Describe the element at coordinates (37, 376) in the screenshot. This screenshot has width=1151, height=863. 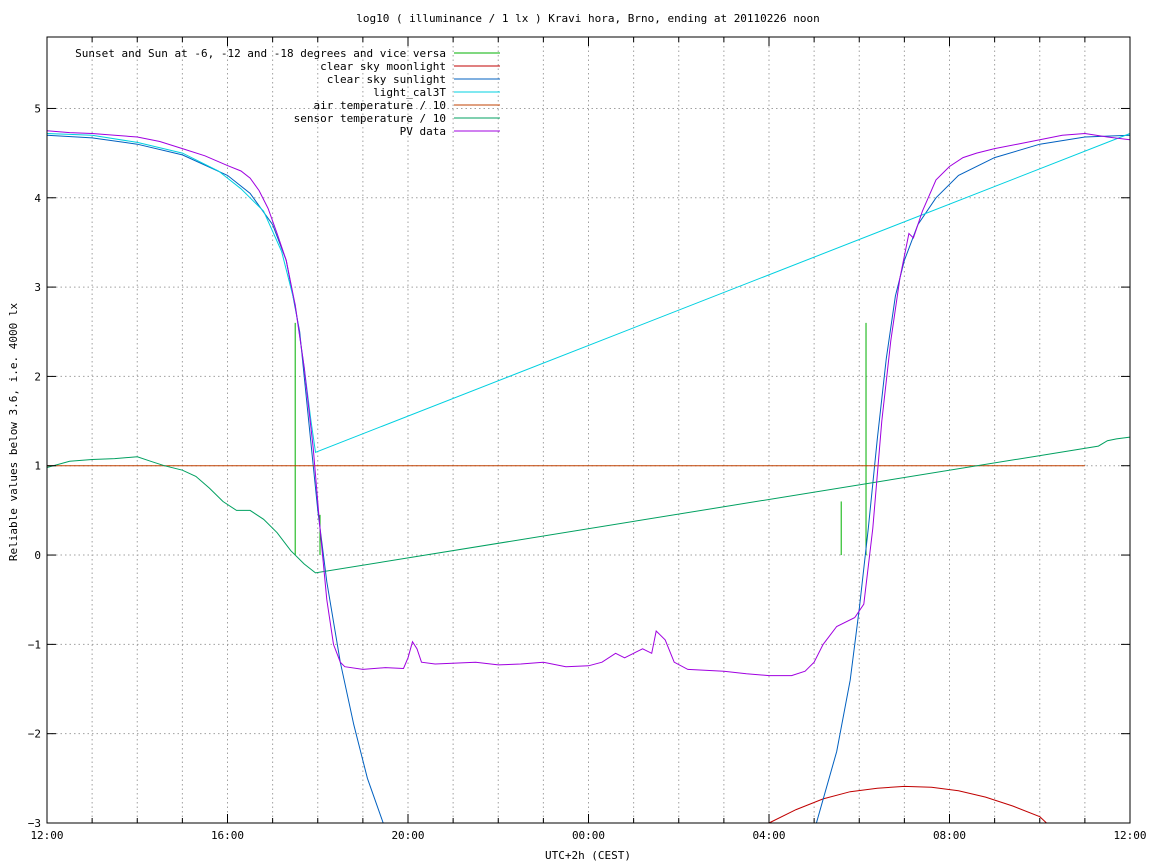
I see `y-tick-label: 2` at that location.